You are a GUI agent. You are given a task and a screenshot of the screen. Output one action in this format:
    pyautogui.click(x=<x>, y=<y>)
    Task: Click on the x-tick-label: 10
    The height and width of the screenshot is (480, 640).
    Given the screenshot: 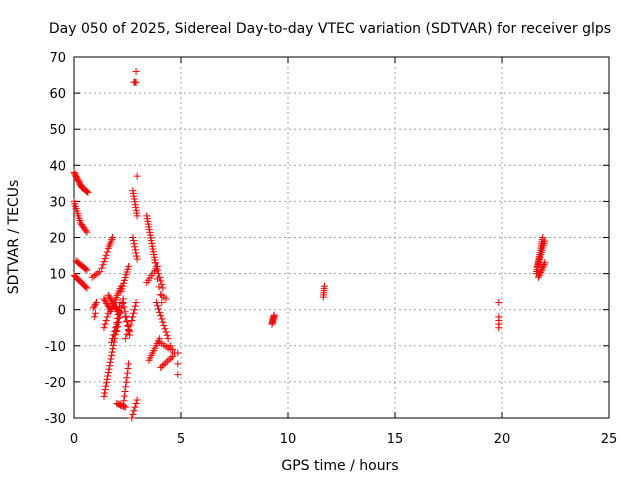 What is the action you would take?
    pyautogui.click(x=288, y=439)
    